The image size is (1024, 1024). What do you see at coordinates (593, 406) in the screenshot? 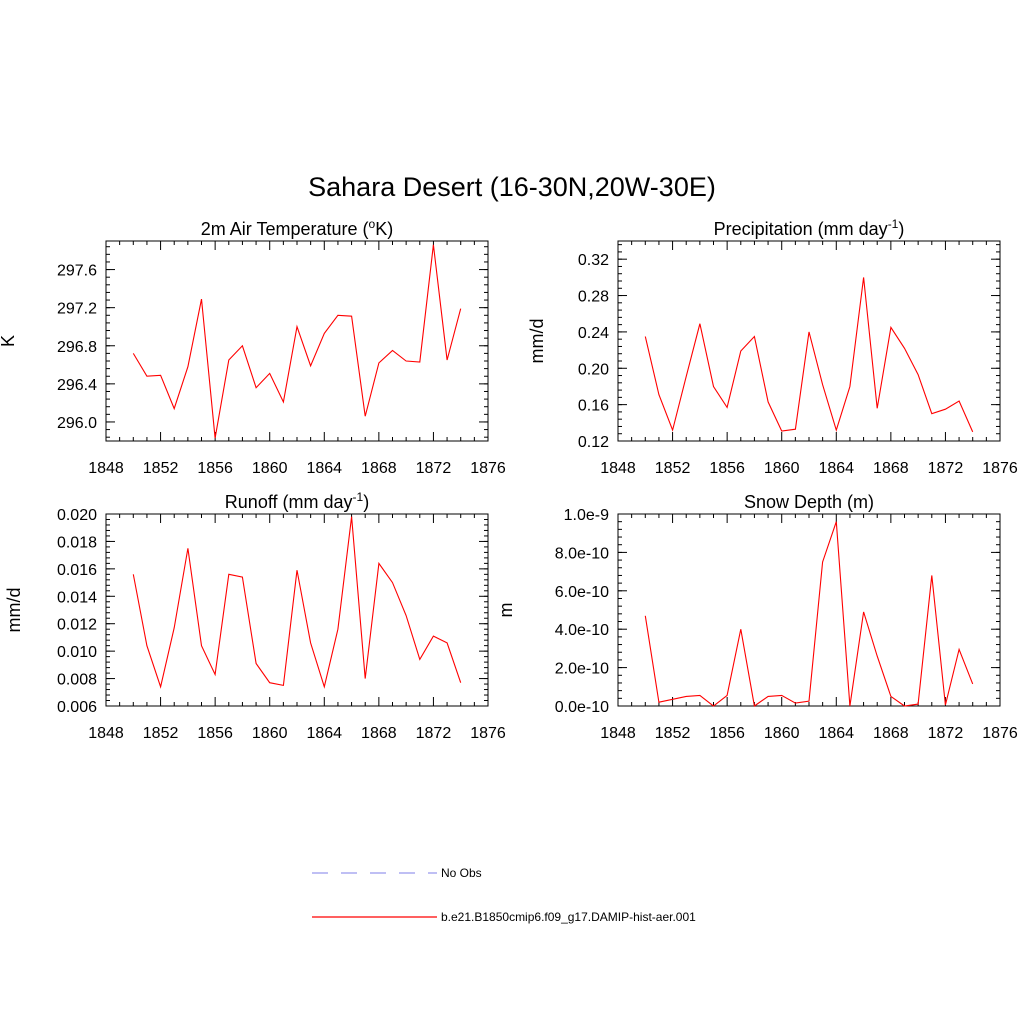
I see `y-tick-label: 0.16` at bounding box center [593, 406].